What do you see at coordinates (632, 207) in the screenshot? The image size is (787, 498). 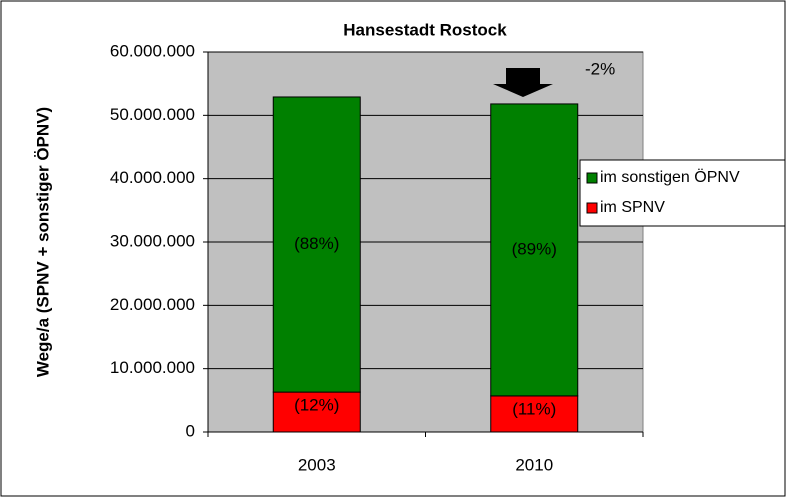 I see `legend-label: im SPNV` at bounding box center [632, 207].